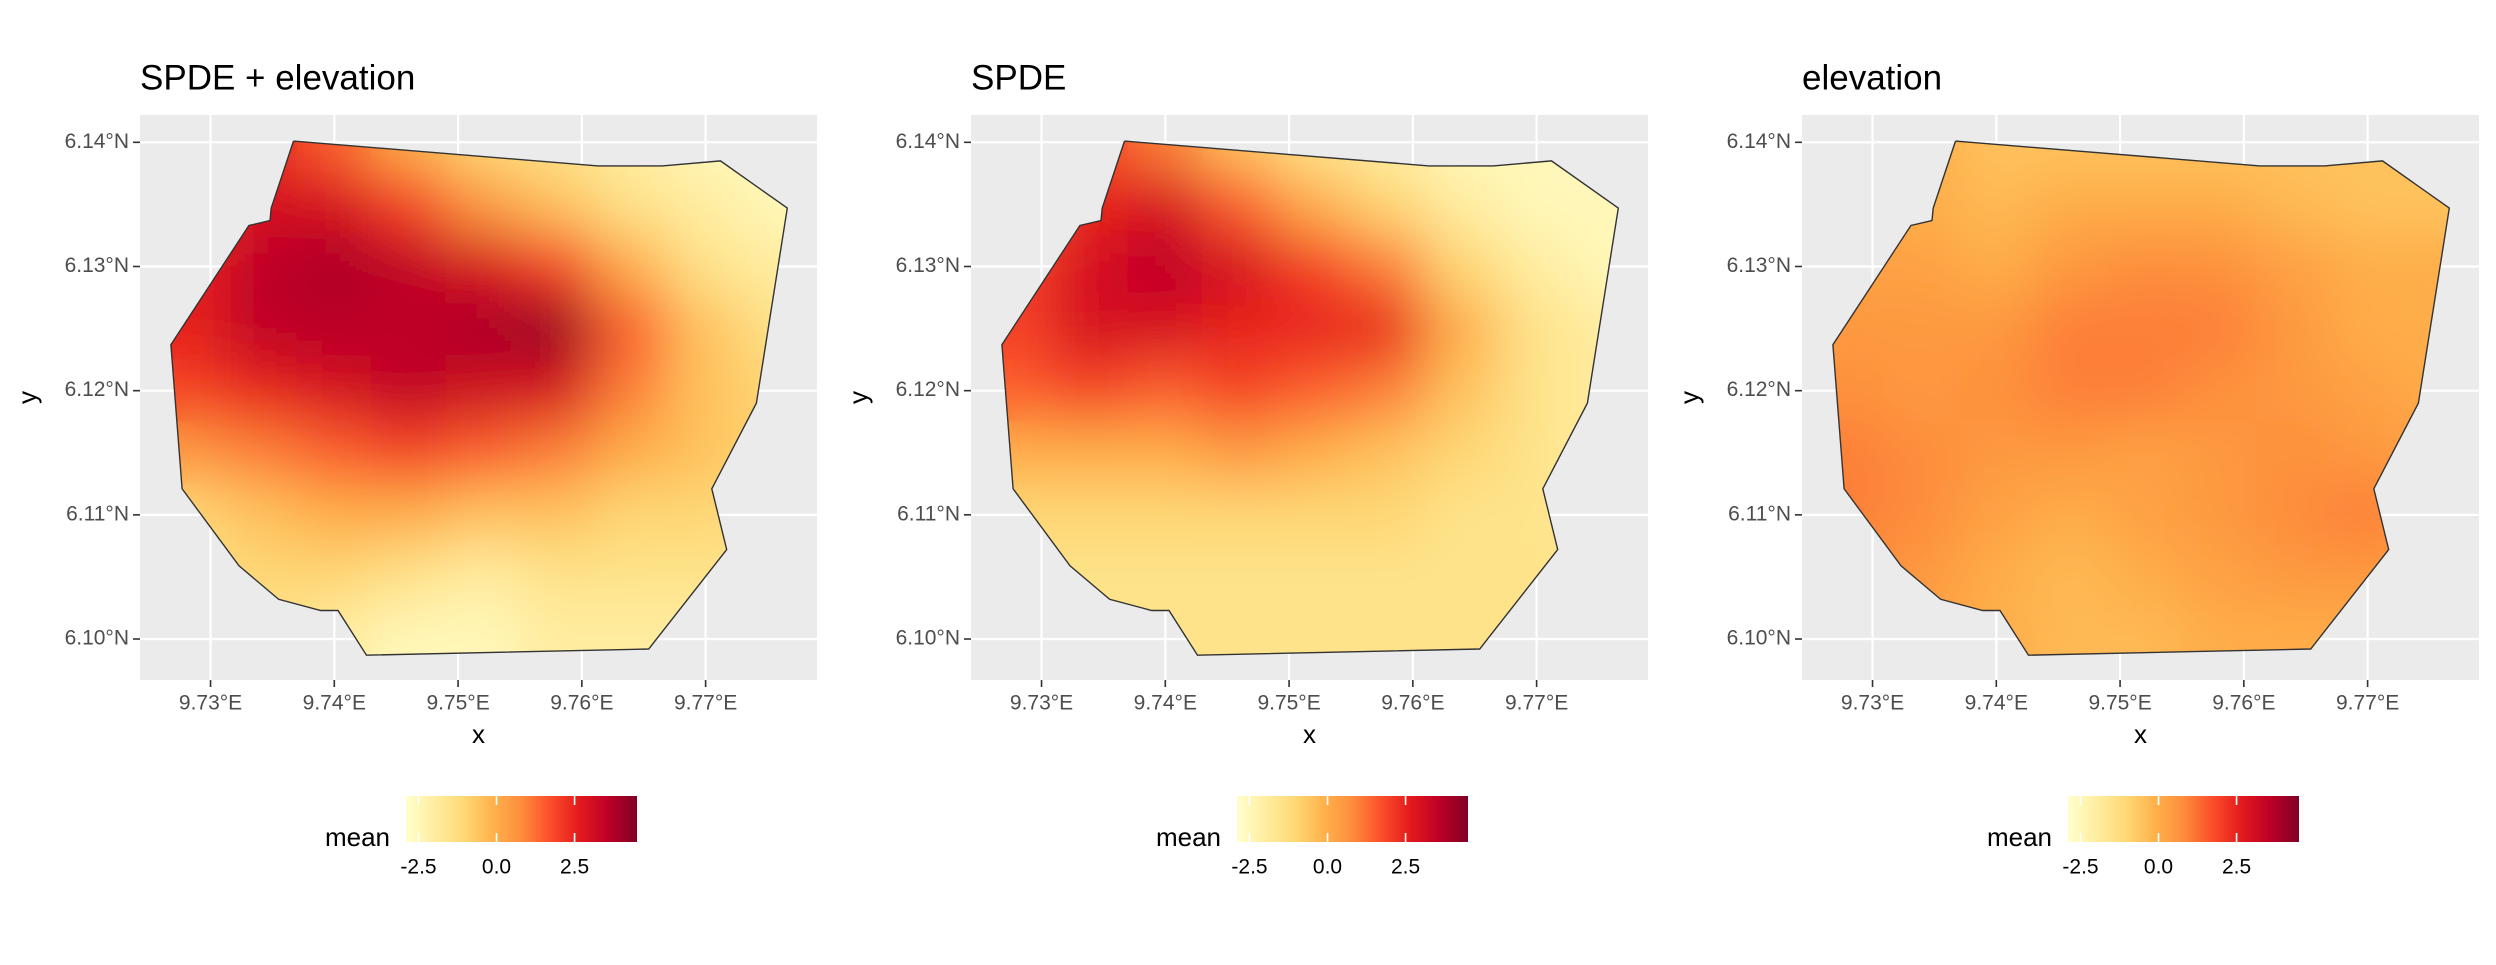  Describe the element at coordinates (581, 703) in the screenshot. I see `x-tick-label: 9.76°E` at that location.